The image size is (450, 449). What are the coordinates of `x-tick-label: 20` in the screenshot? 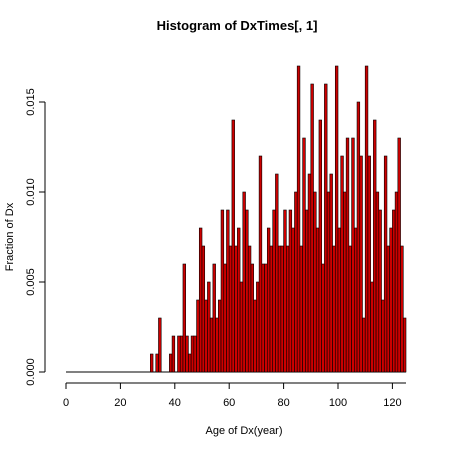 It's located at (120, 403).